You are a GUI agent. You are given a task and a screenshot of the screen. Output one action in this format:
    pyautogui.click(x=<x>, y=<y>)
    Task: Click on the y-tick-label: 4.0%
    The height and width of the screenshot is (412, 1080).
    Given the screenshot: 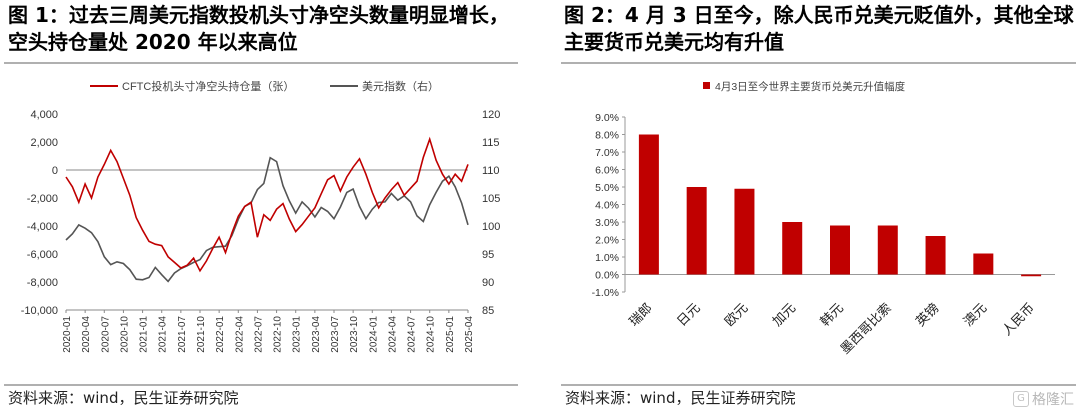 What is the action you would take?
    pyautogui.click(x=607, y=206)
    